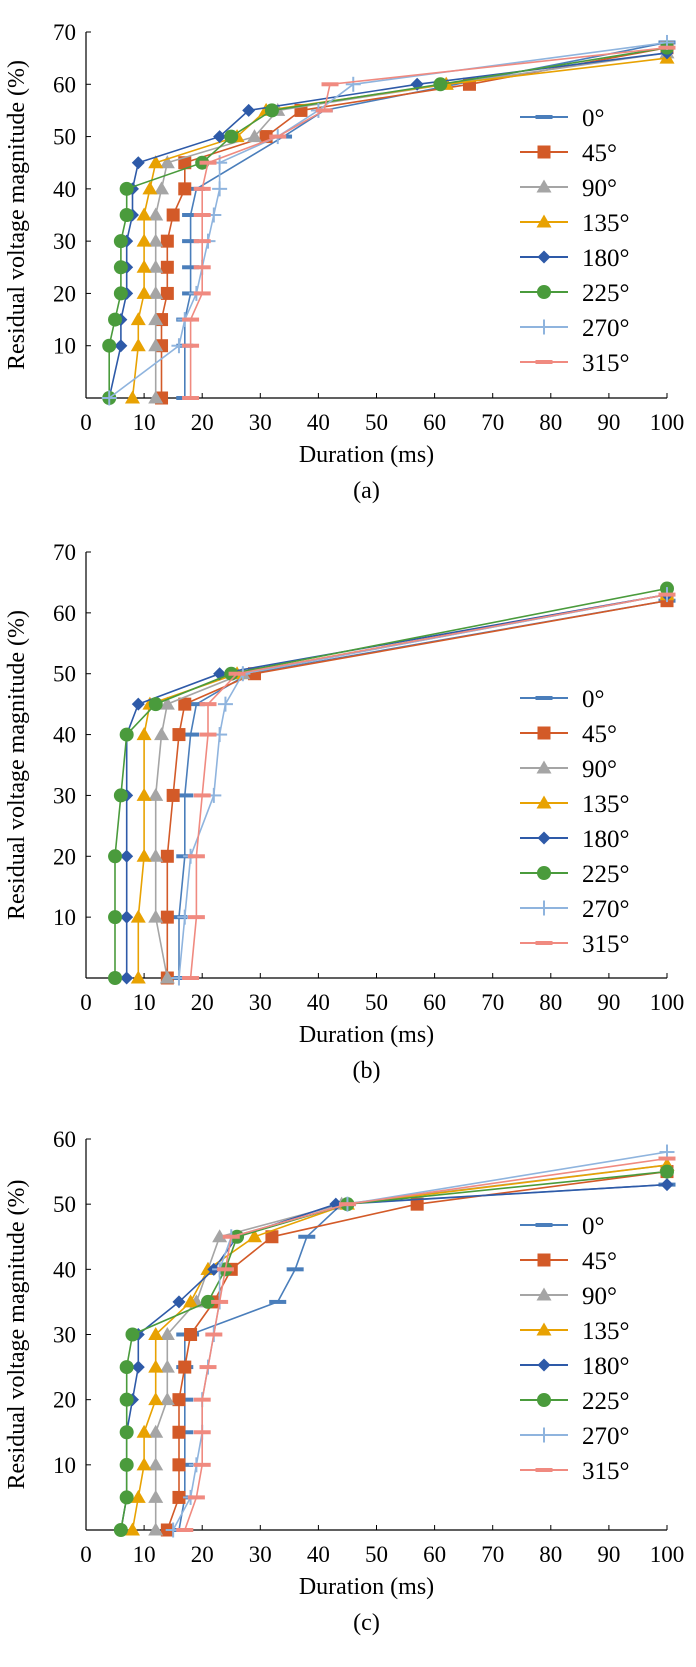 The width and height of the screenshot is (696, 1667). Describe the element at coordinates (606, 1366) in the screenshot. I see `legend-label: 180°` at that location.